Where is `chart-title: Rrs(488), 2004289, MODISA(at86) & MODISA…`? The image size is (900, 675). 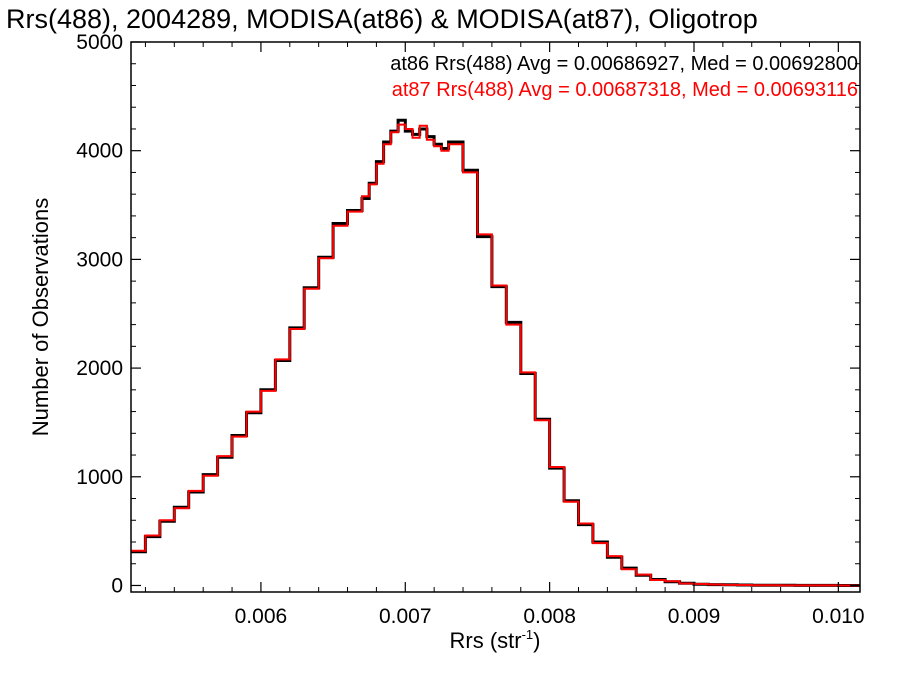 chart-title: Rrs(488), 2004289, MODISA(at86) & MODISA… is located at coordinates (382, 19).